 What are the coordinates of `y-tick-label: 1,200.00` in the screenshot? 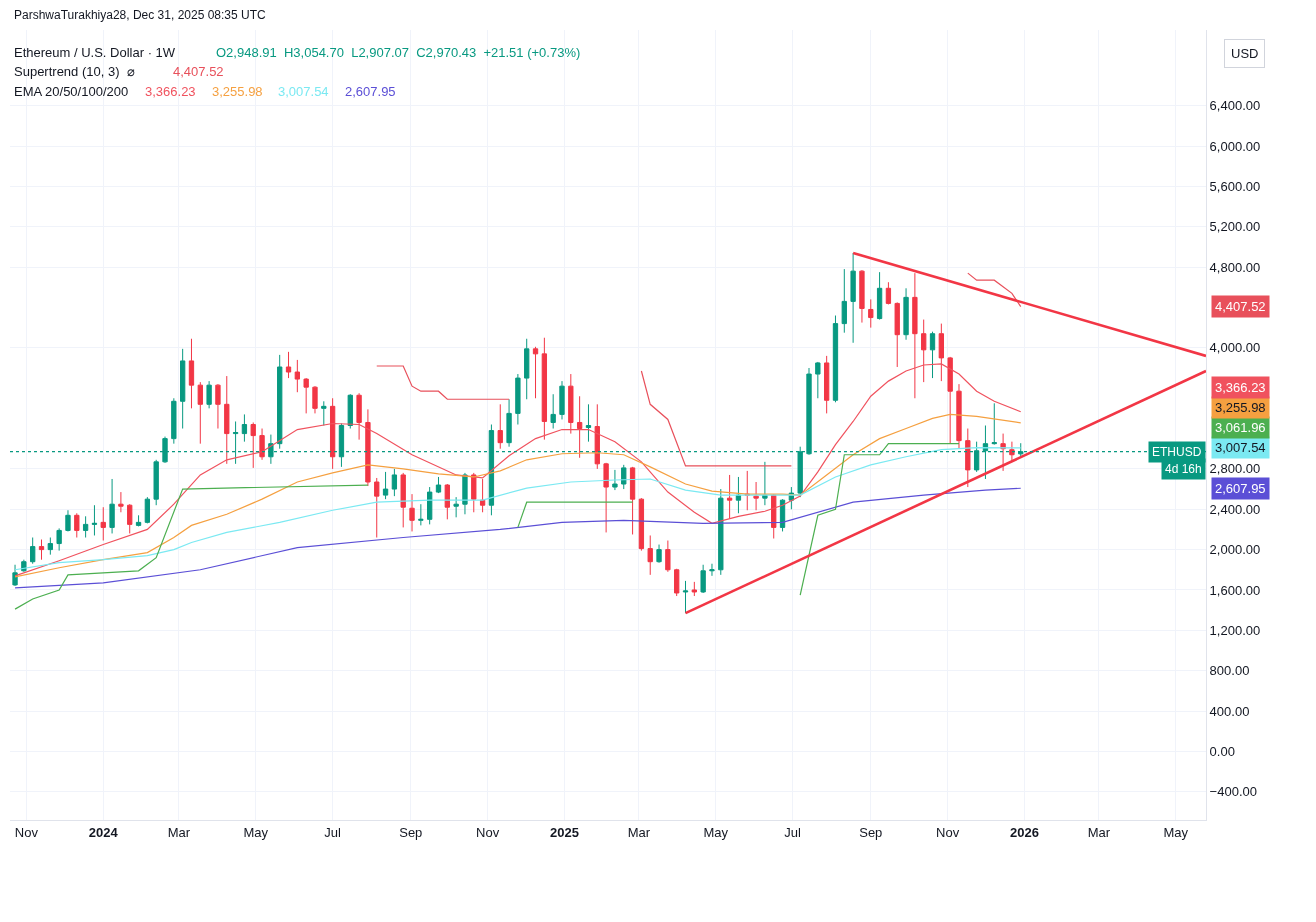 It's located at (1235, 630).